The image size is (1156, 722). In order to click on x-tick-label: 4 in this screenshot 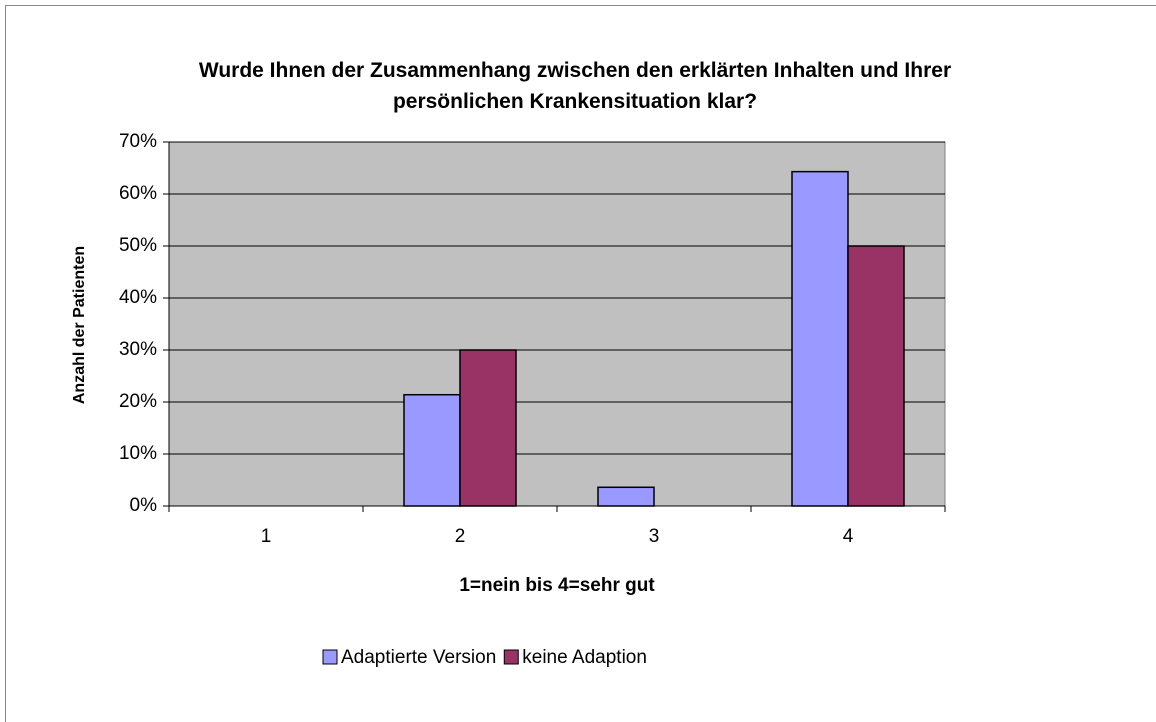, I will do `click(848, 536)`.